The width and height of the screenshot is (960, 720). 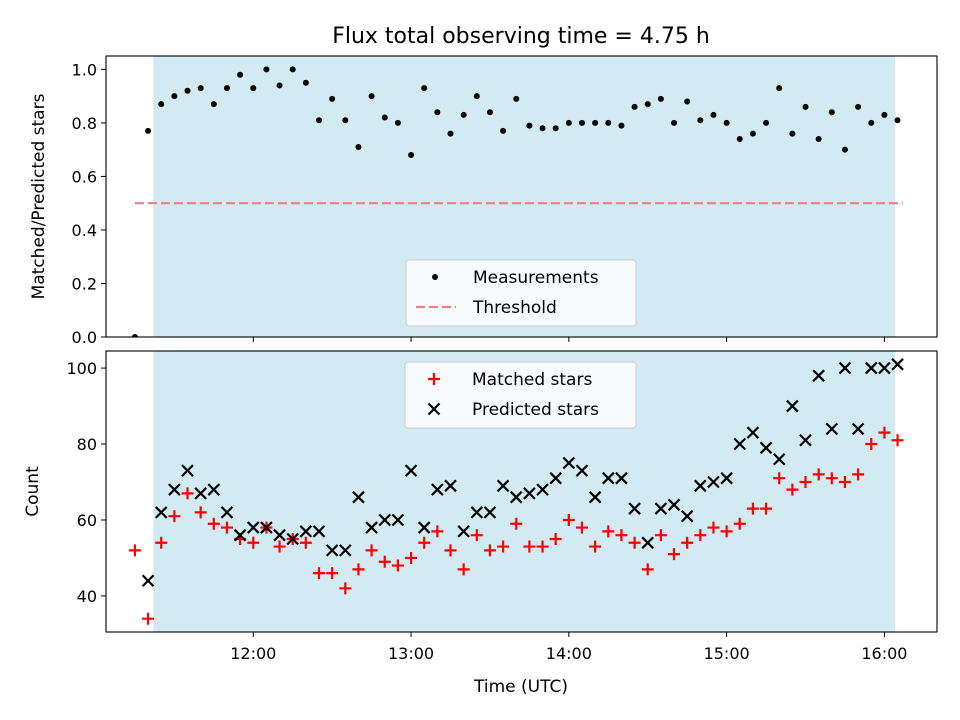 What do you see at coordinates (84, 230) in the screenshot?
I see `y-tick-label: 0.4` at bounding box center [84, 230].